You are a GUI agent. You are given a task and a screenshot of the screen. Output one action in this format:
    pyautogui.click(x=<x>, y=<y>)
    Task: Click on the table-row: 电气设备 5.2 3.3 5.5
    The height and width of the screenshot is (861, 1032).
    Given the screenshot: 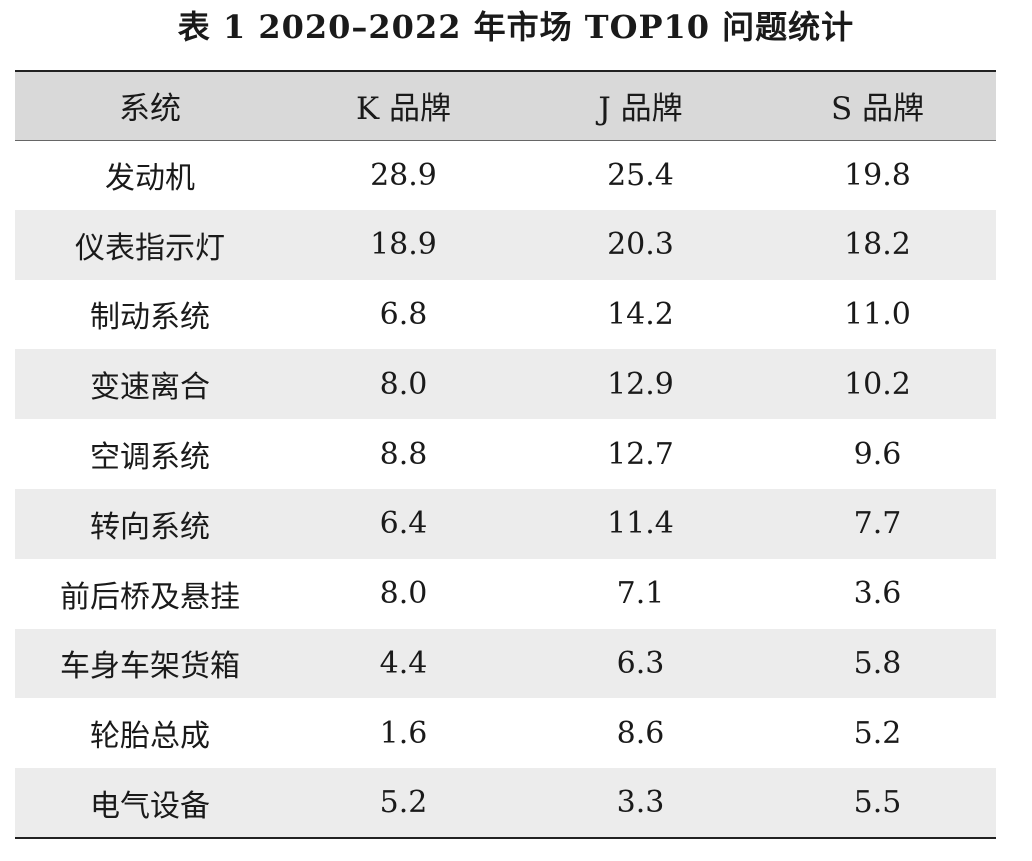 What is the action you would take?
    pyautogui.click(x=505, y=803)
    